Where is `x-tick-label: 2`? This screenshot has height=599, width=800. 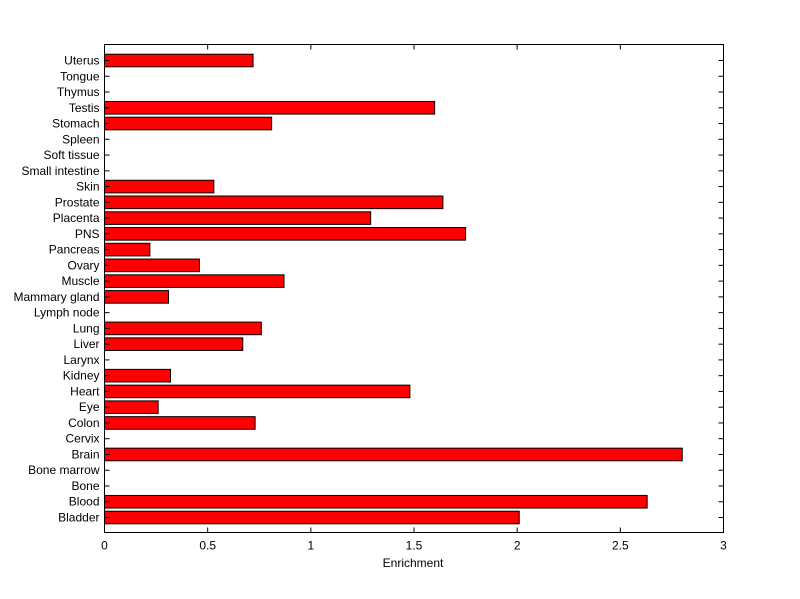
x-tick-label: 2 is located at coordinates (517, 546).